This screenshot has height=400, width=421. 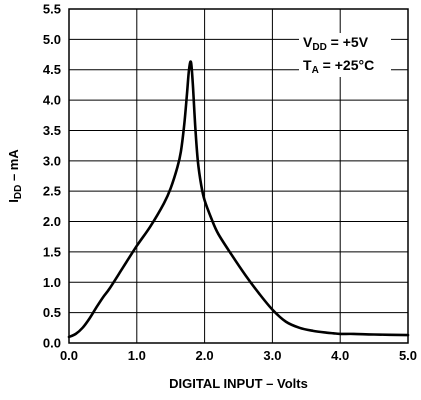 What do you see at coordinates (52, 191) in the screenshot?
I see `y-tick-label: 2.5` at bounding box center [52, 191].